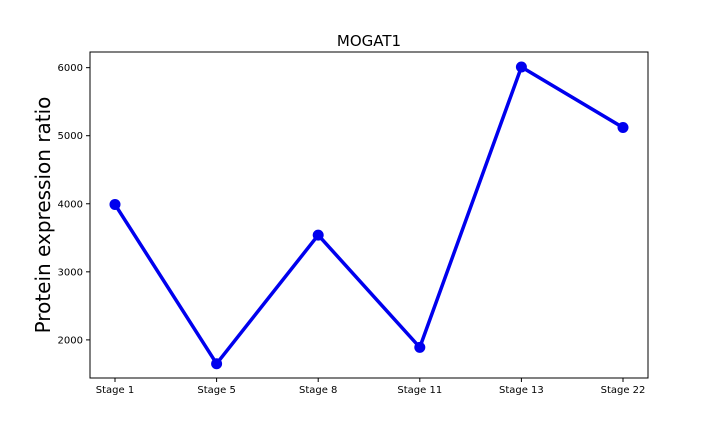 This screenshot has height=432, width=720. What do you see at coordinates (216, 390) in the screenshot?
I see `x-tick-label: Stage 5` at bounding box center [216, 390].